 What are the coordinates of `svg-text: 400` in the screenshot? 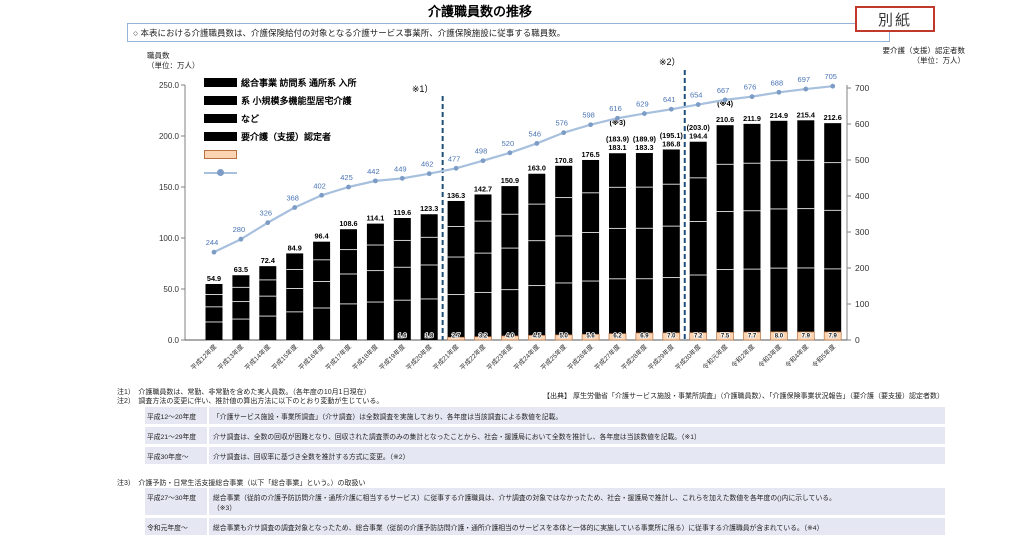 It's located at (862, 196).